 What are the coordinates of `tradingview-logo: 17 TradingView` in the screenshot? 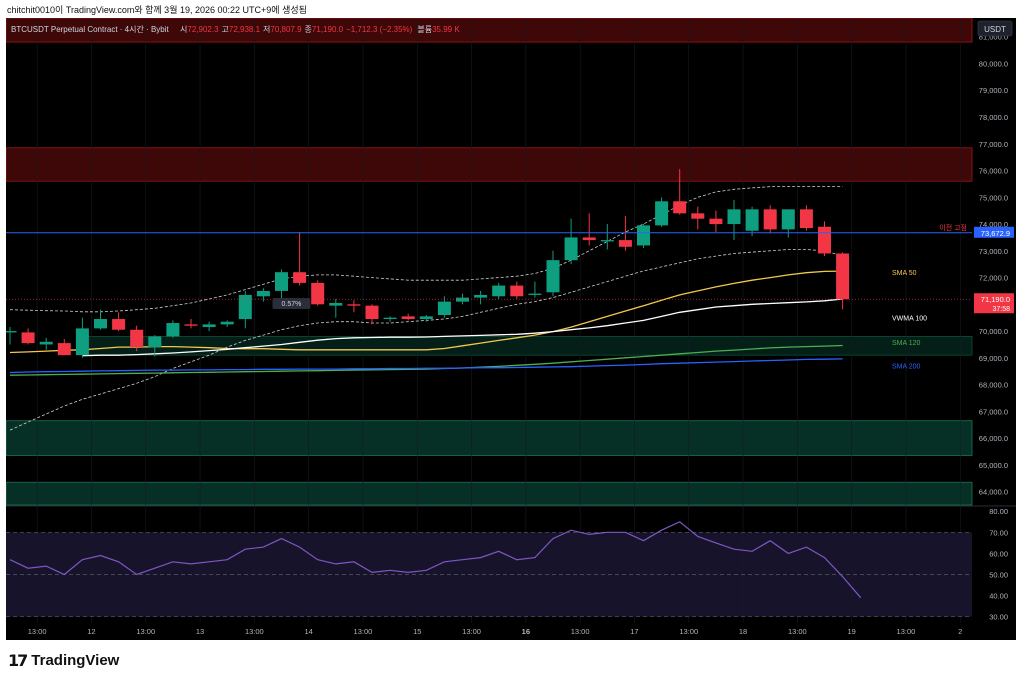 It's located at (63, 660).